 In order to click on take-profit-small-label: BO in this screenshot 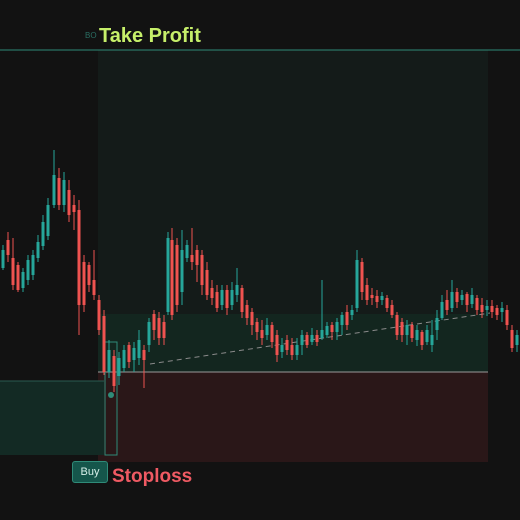, I will do `click(91, 35)`.